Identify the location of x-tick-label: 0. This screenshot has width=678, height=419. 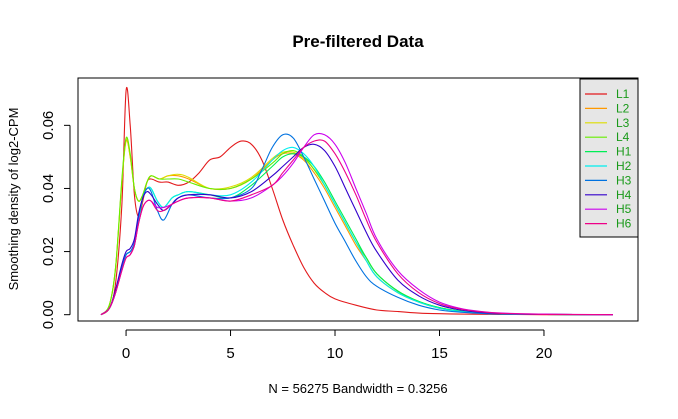
(126, 353).